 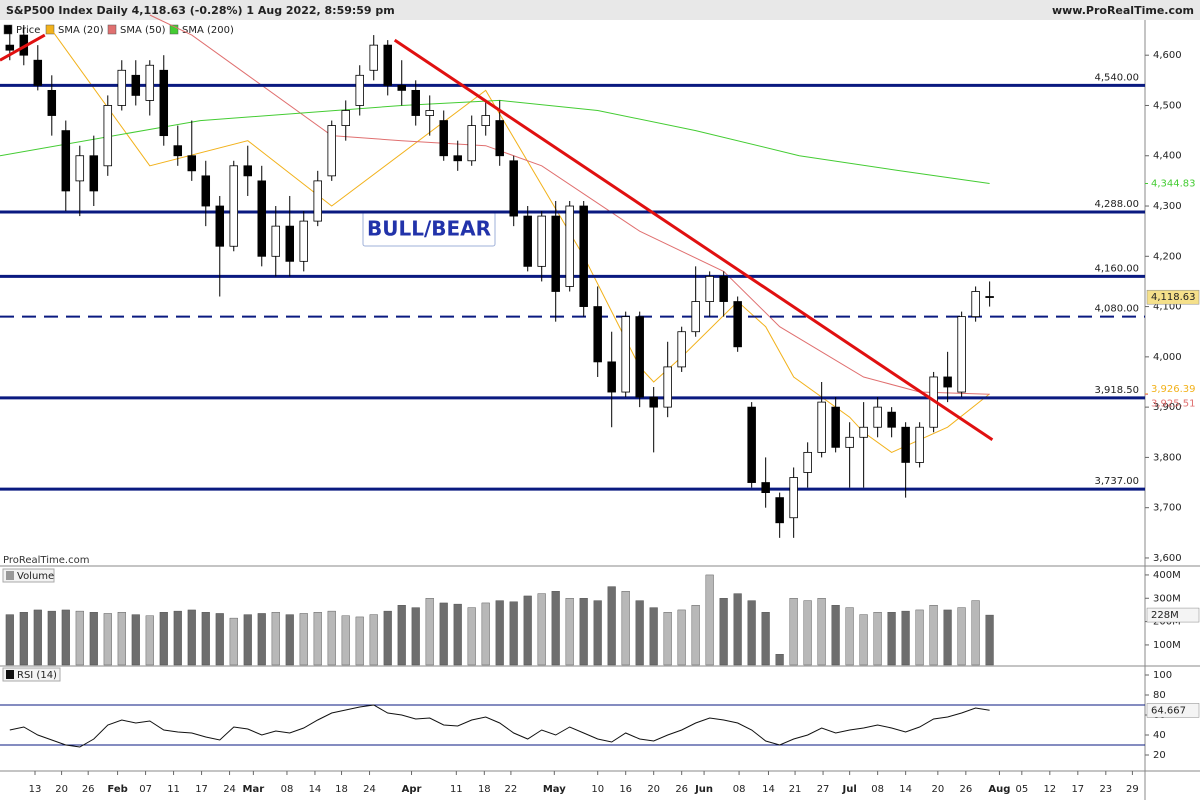 What do you see at coordinates (1165, 615) in the screenshot?
I see `value-tag-label: 228M` at bounding box center [1165, 615].